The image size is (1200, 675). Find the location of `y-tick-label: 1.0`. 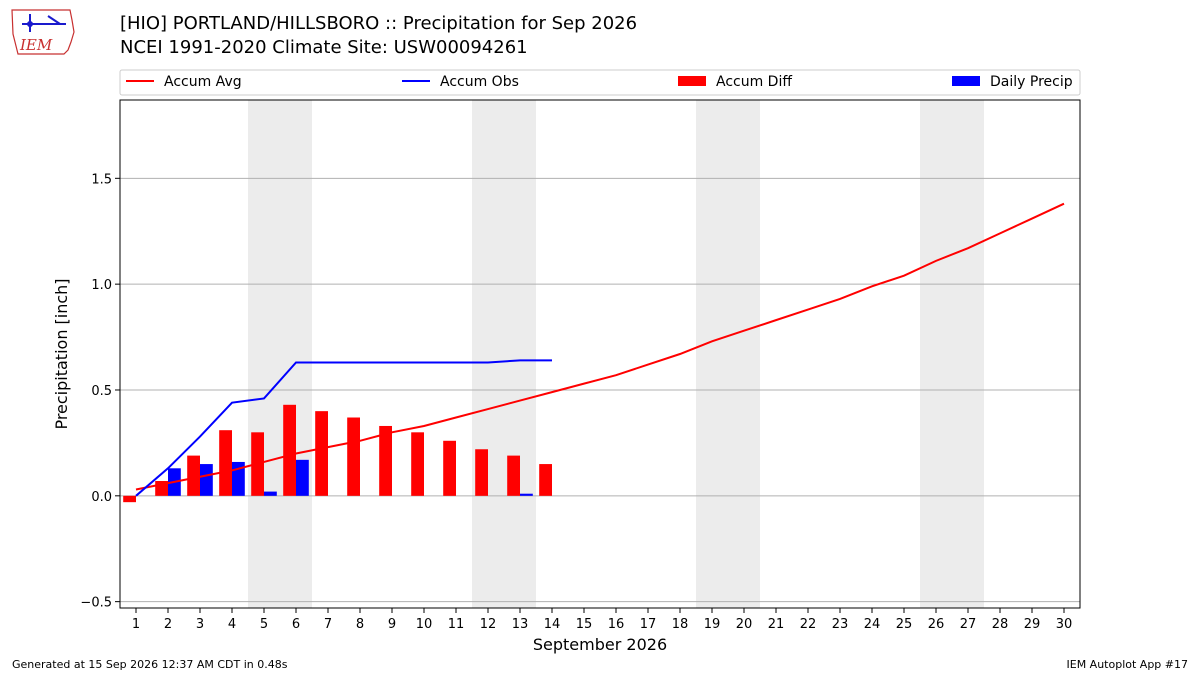

y-tick-label: 1.0 is located at coordinates (101, 285).